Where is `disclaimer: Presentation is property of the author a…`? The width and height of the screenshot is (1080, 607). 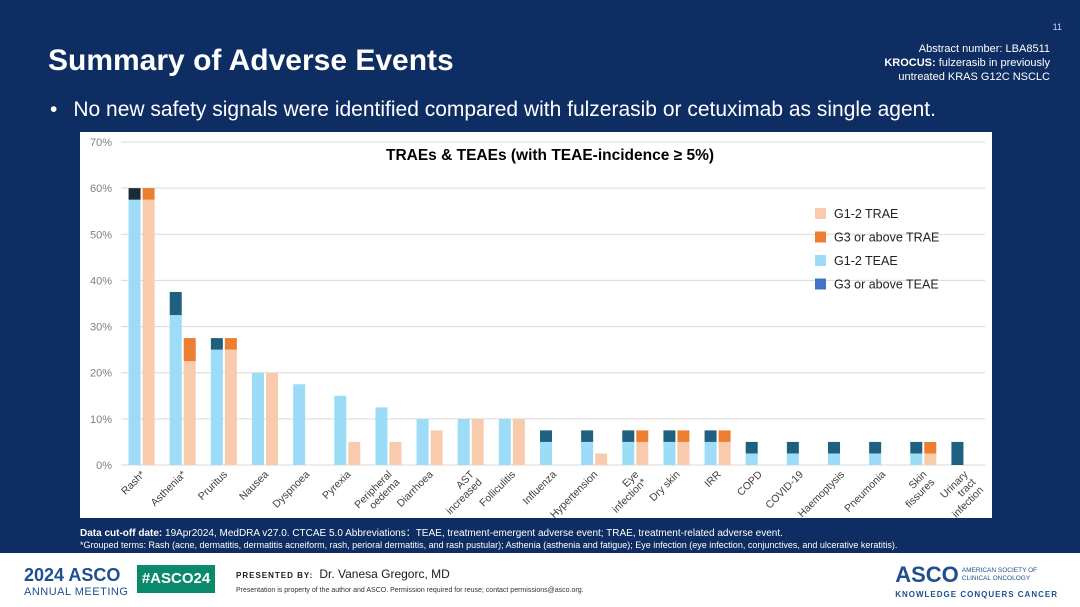 disclaimer: Presentation is property of the author a… is located at coordinates (410, 590).